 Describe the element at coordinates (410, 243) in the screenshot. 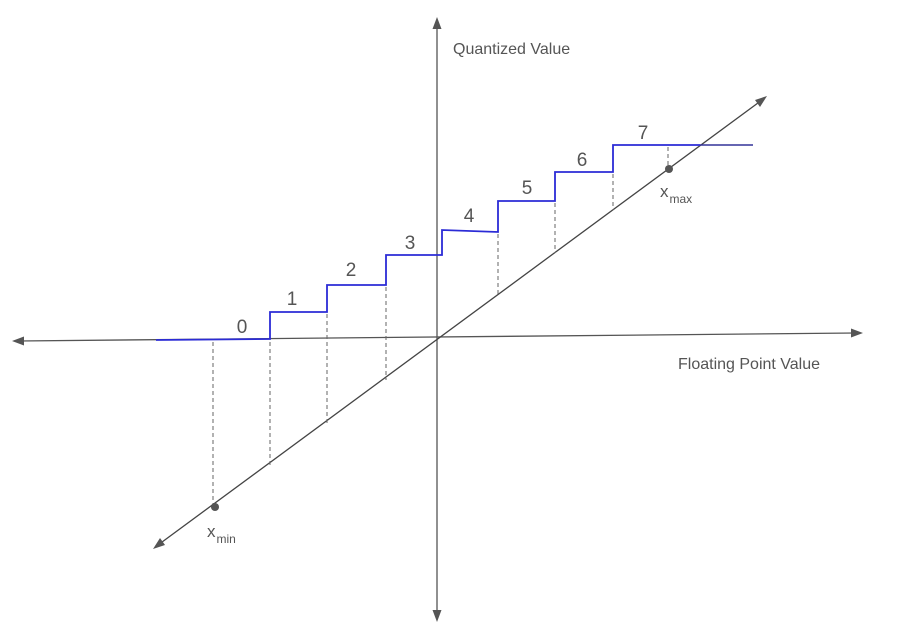

I see `level-label-3: 3` at that location.